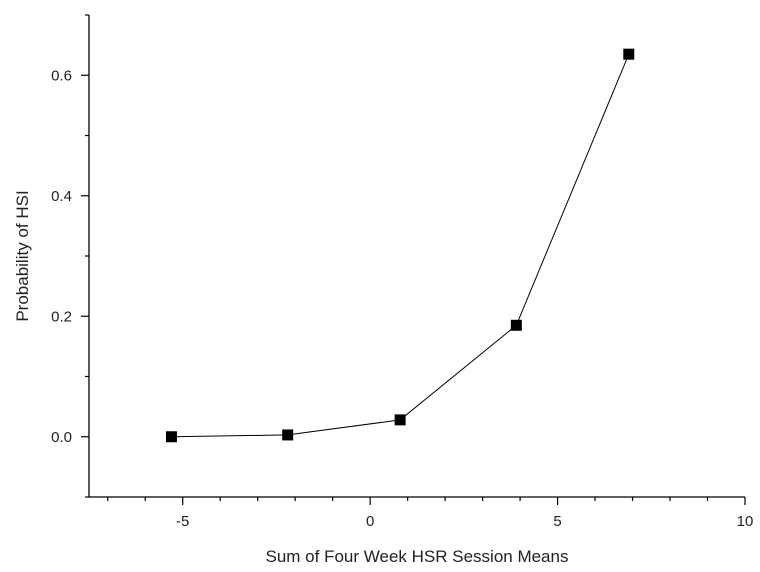 This screenshot has height=572, width=760. I want to click on x-tick-label: 0, so click(370, 521).